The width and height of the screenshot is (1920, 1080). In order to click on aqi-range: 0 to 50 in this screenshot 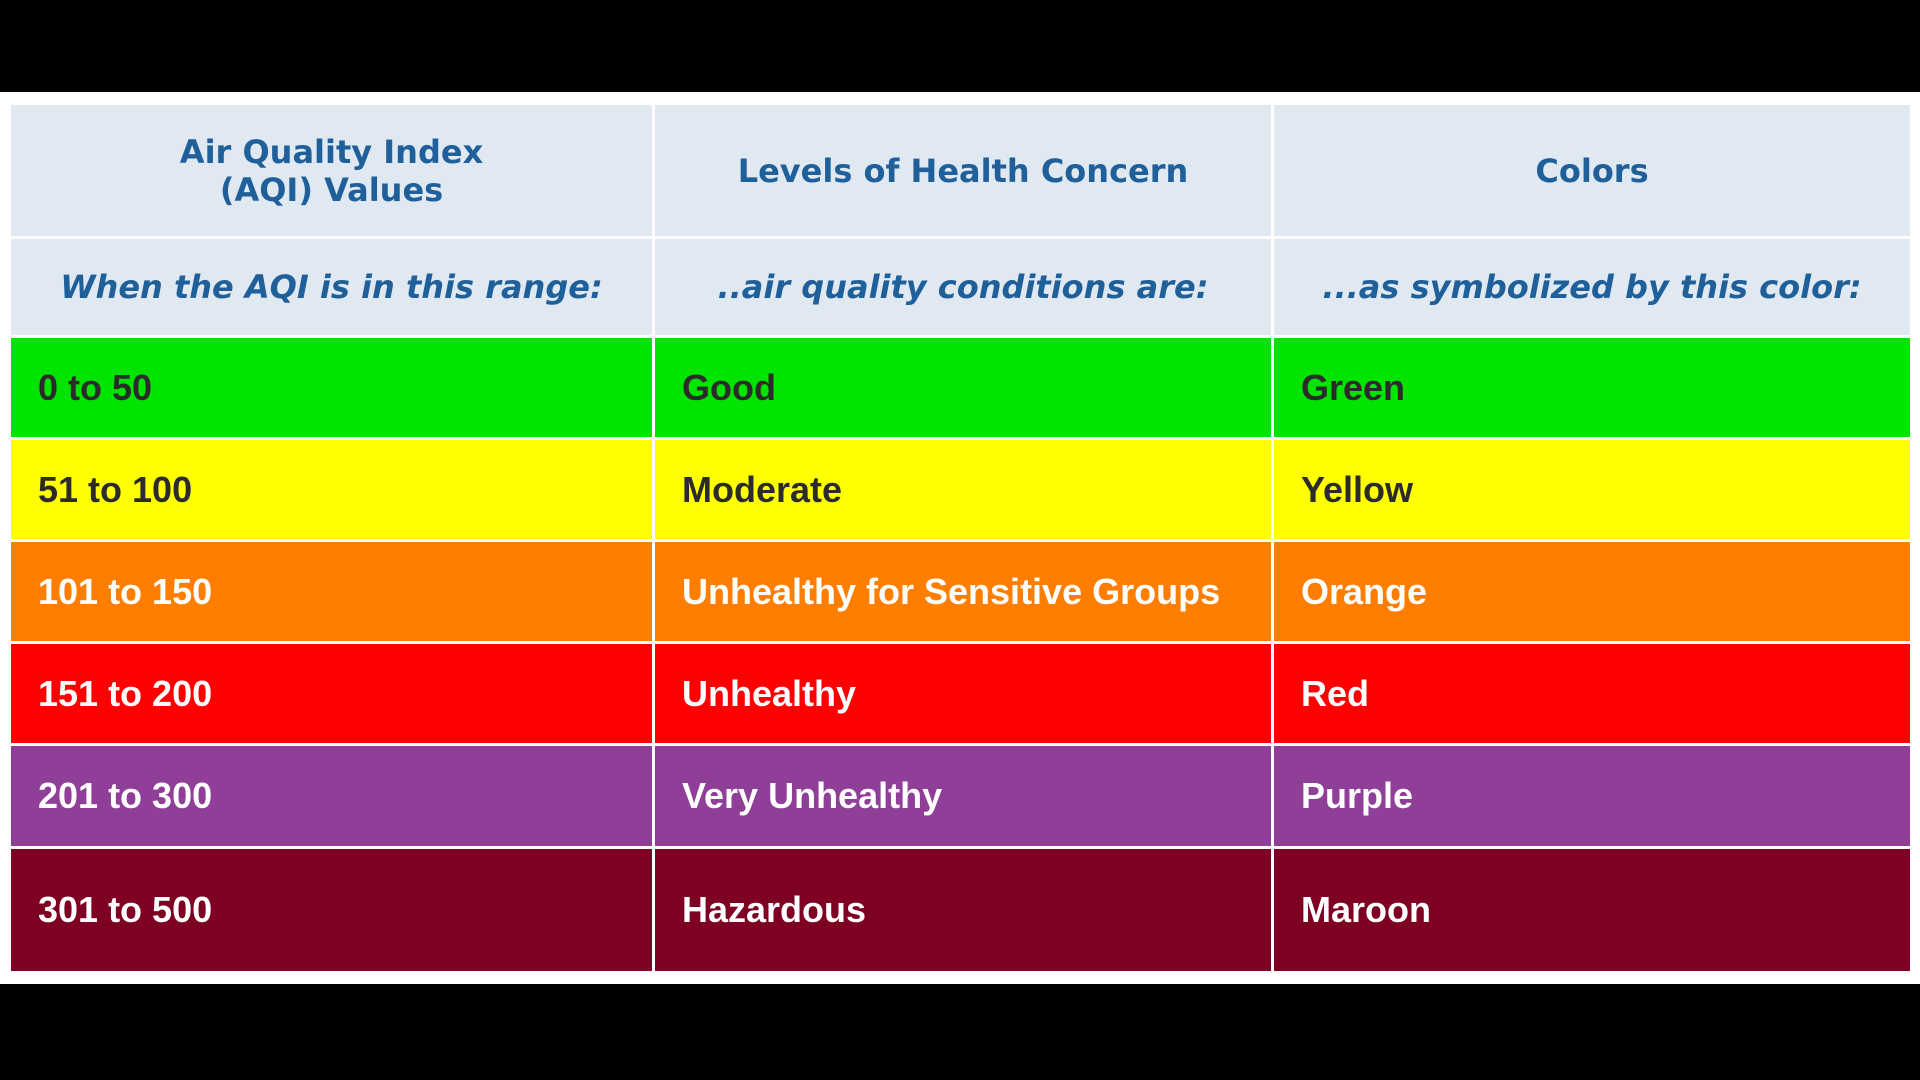, I will do `click(331, 388)`.